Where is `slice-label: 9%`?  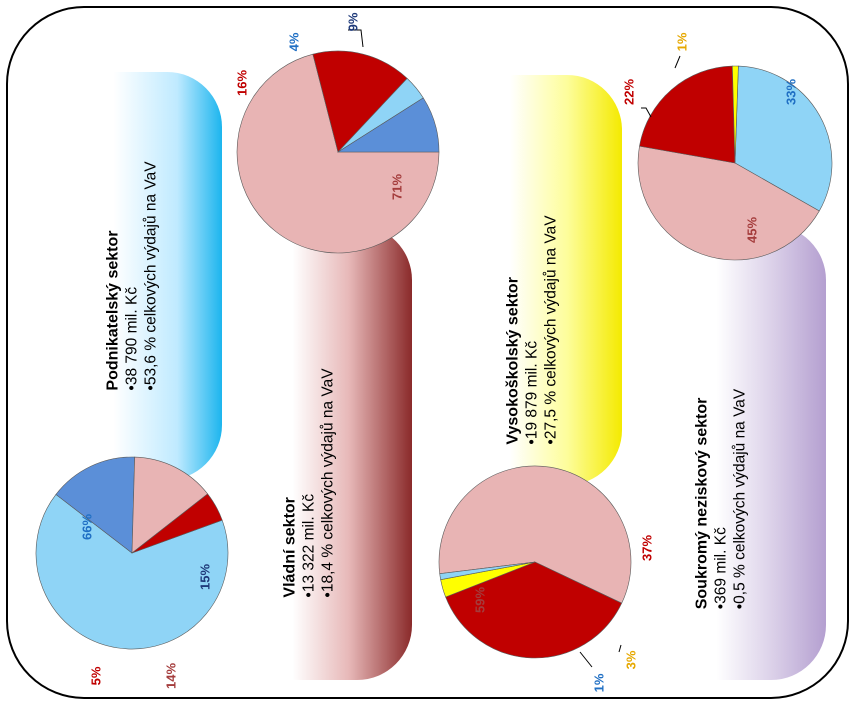 slice-label: 9% is located at coordinates (352, 21).